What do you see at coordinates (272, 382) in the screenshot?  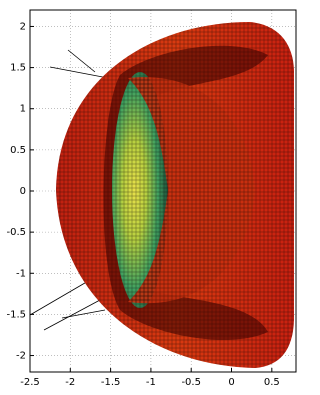 I see `x-tick-label: 0.5` at bounding box center [272, 382].